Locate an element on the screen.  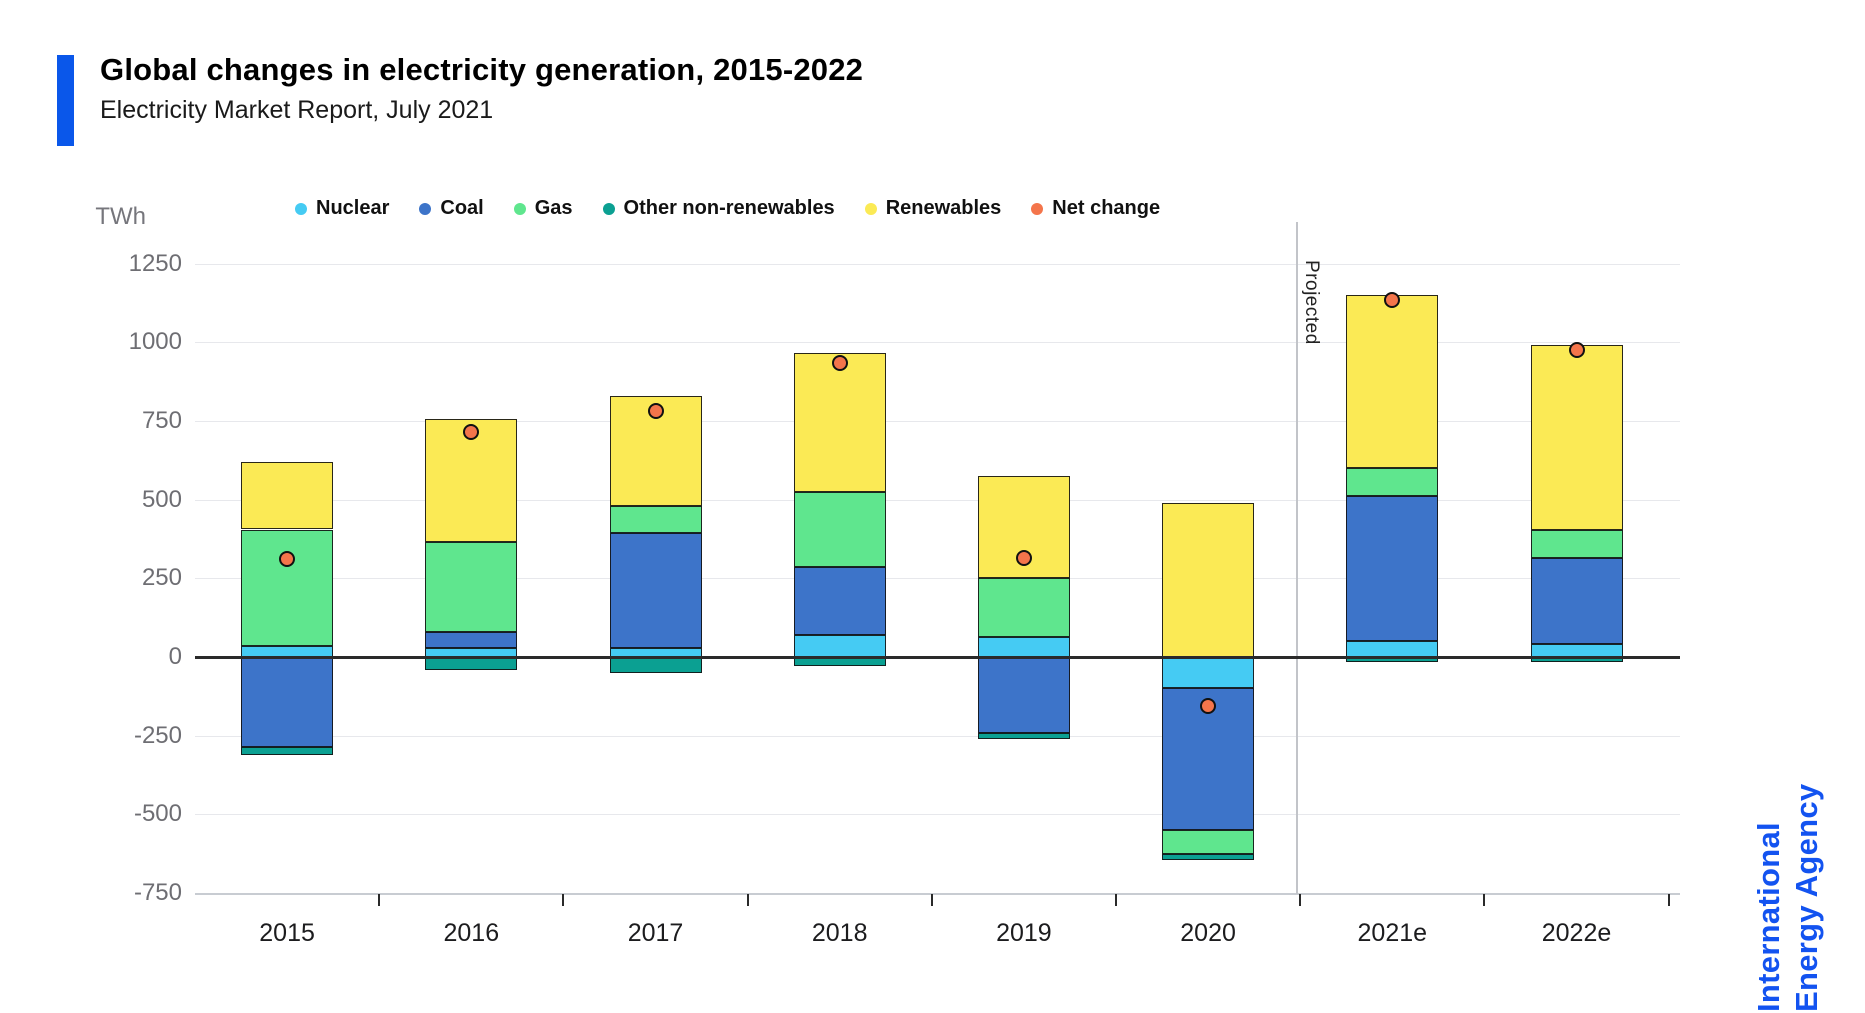
x-axis-line is located at coordinates (937, 894).